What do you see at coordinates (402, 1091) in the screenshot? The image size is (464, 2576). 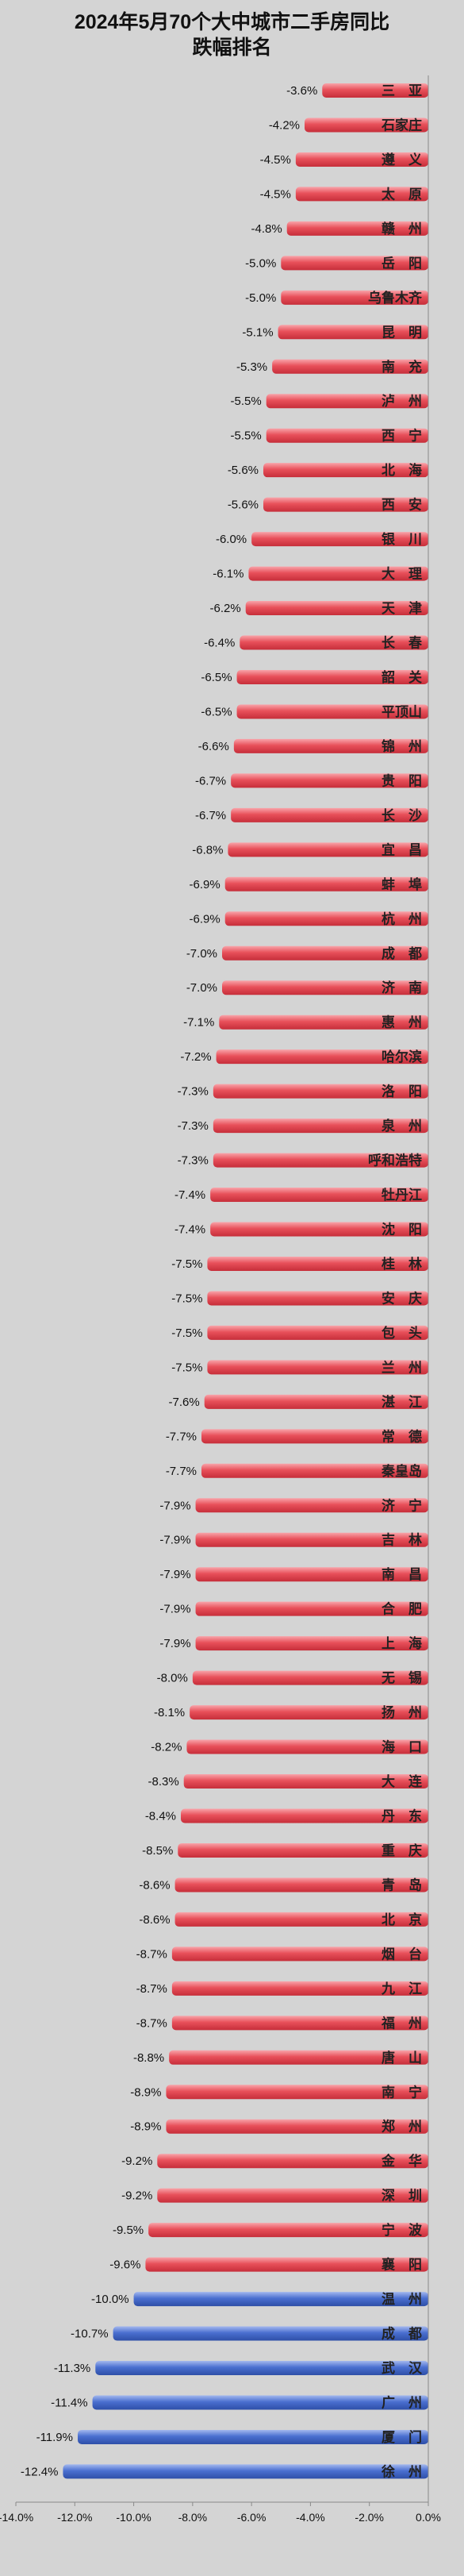 I see `category-label: 洛 阳` at bounding box center [402, 1091].